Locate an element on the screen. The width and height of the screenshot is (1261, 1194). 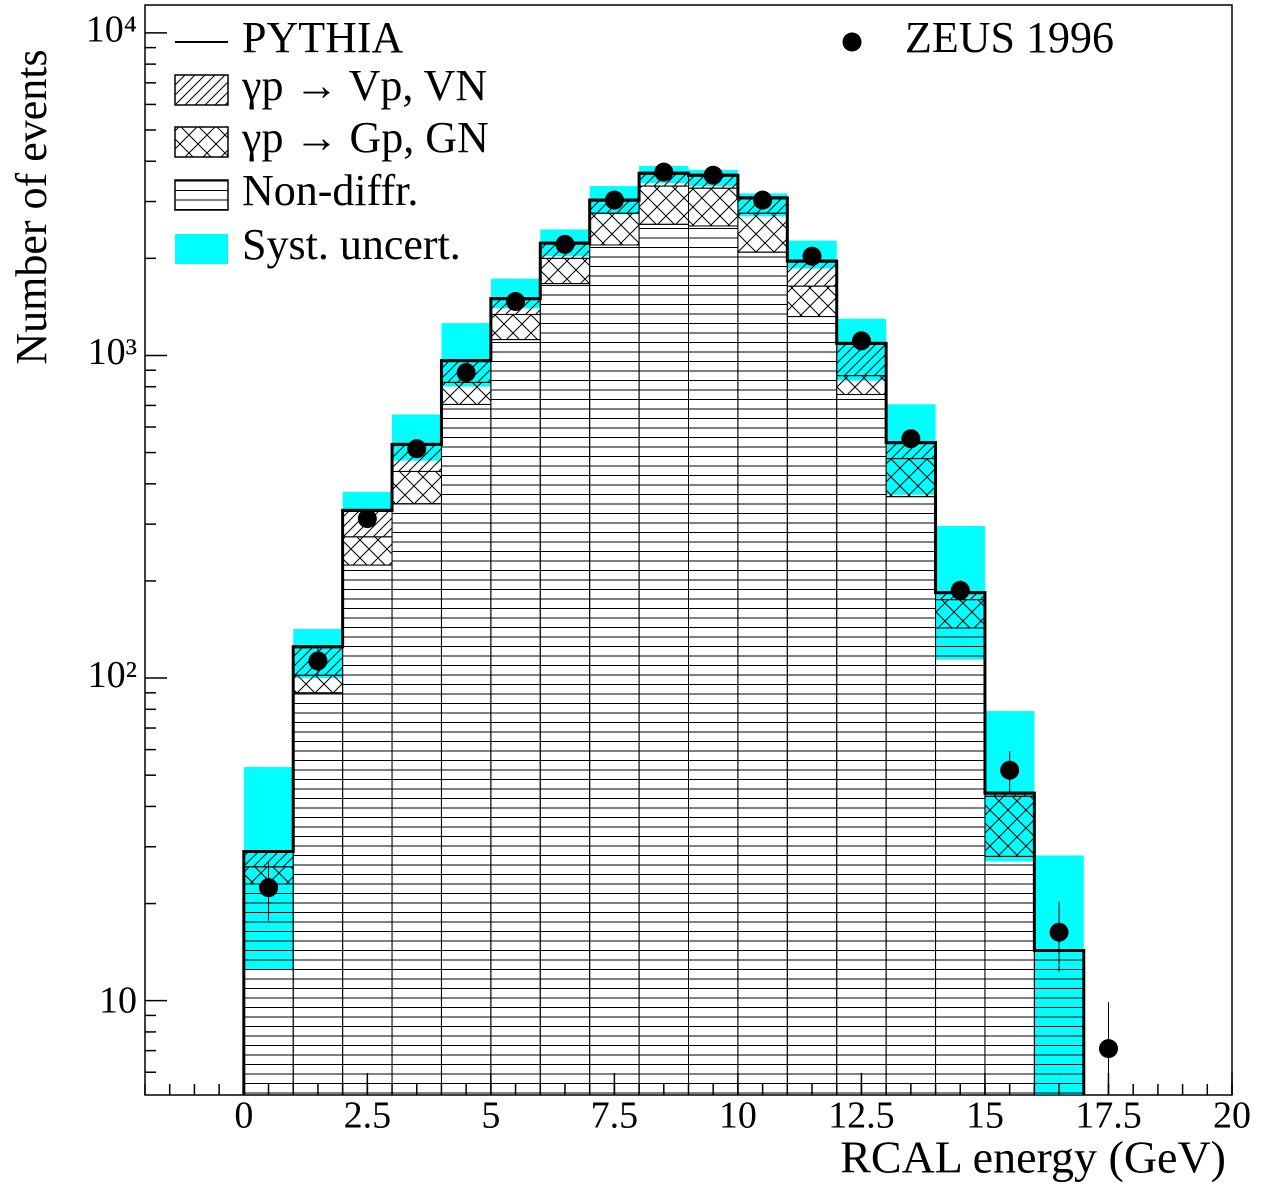
legend-label: Syst. uncert. is located at coordinates (351, 244).